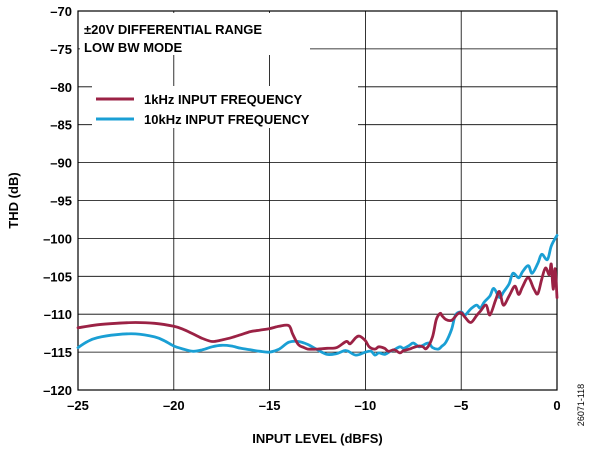 Image resolution: width=590 pixels, height=450 pixels. I want to click on x-tick-label: –25, so click(78, 405).